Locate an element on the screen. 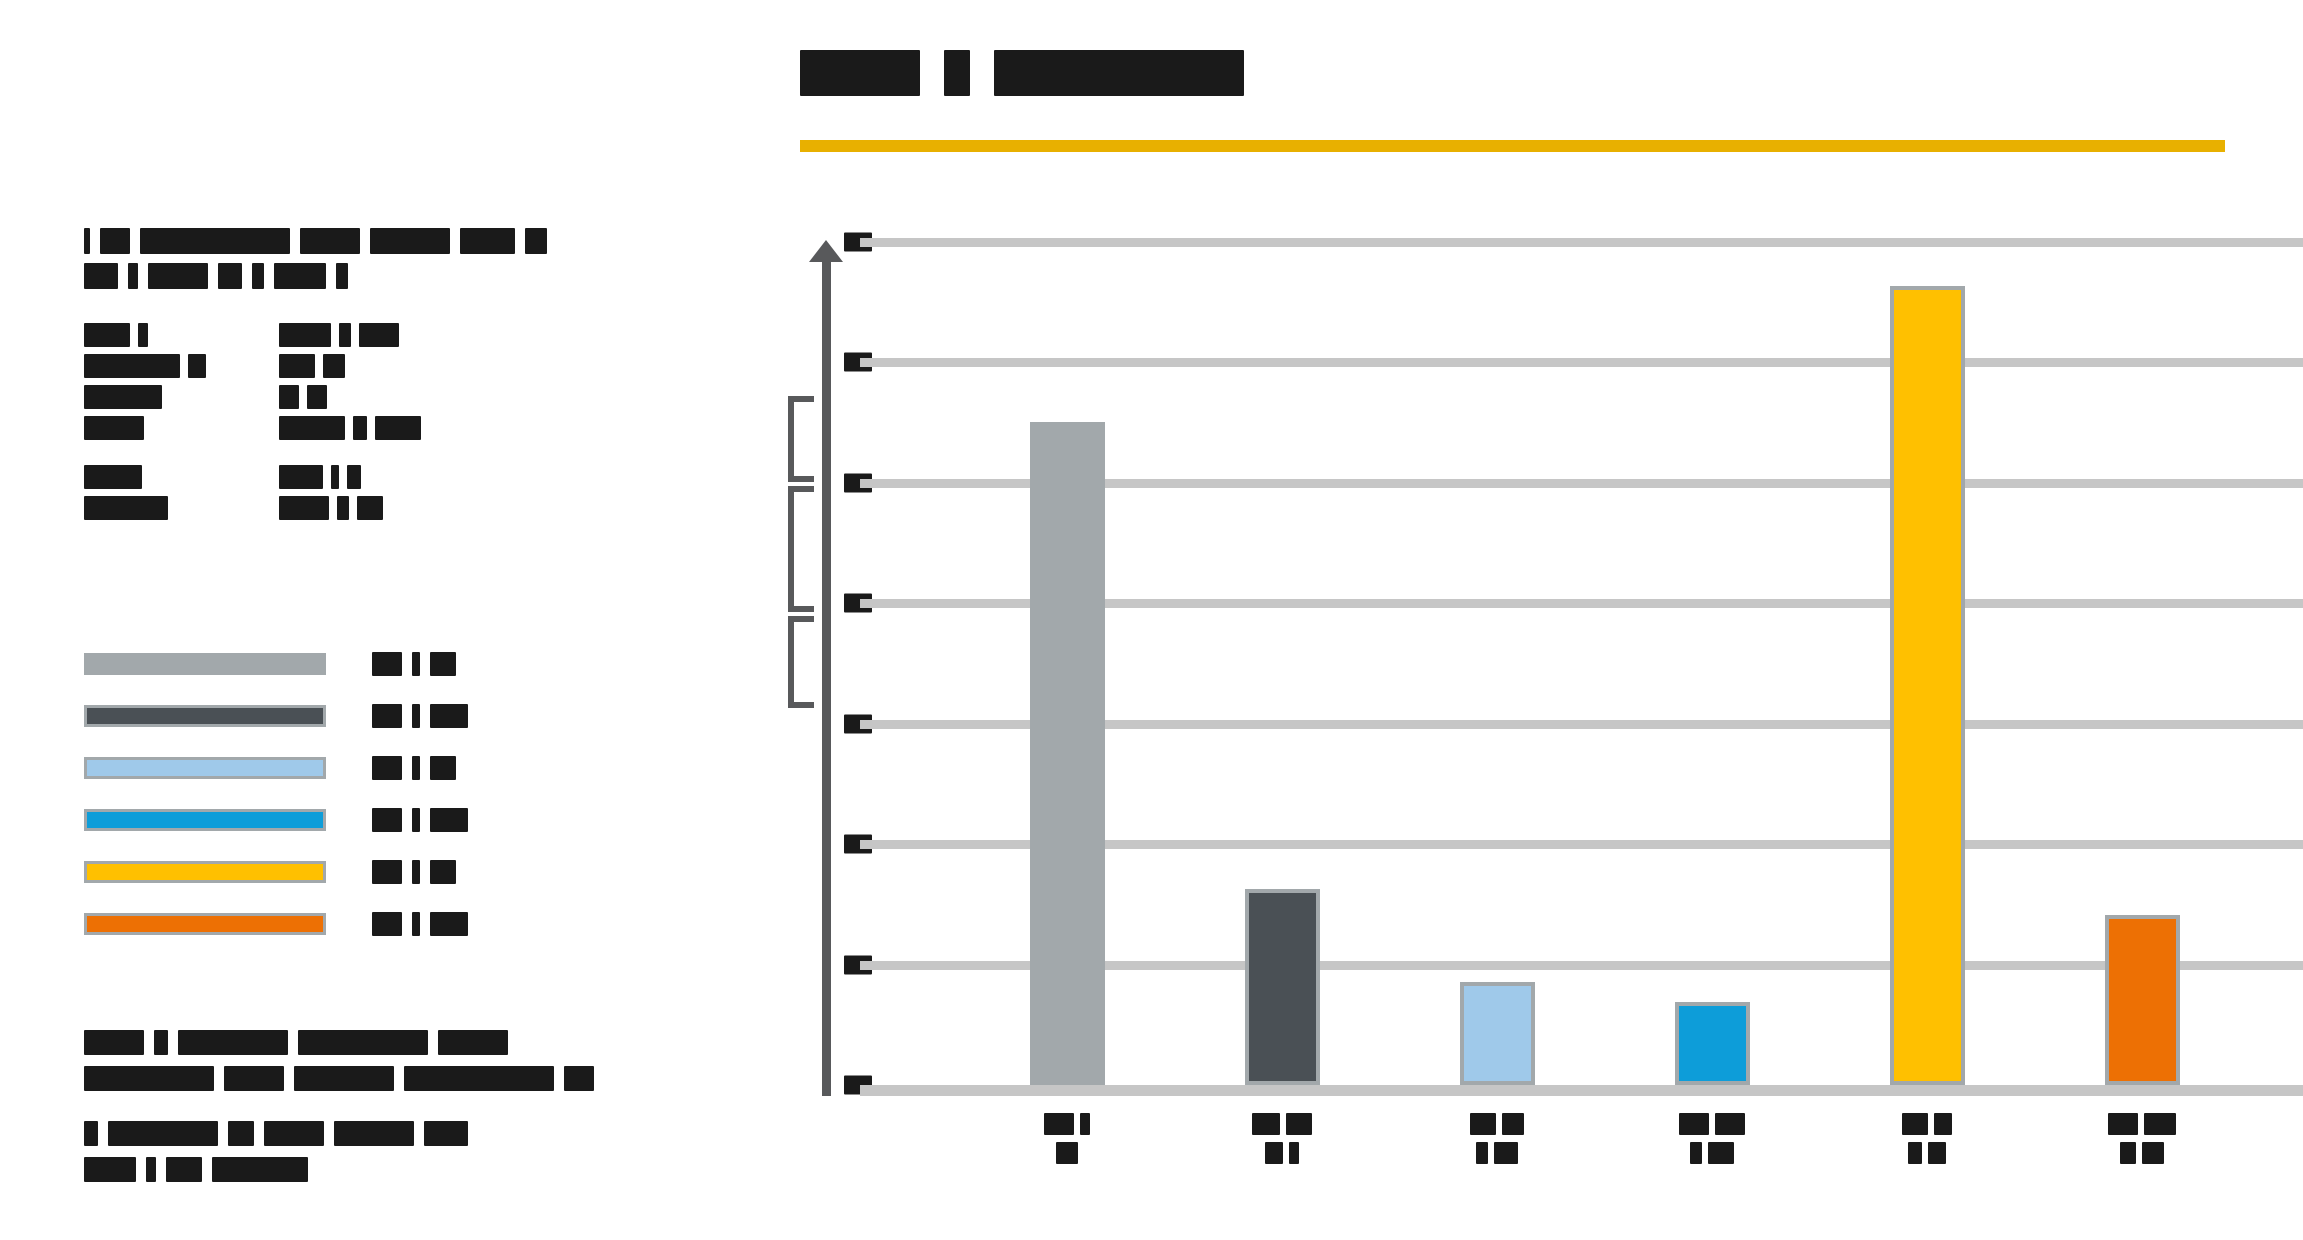 Image resolution: width=2303 pixels, height=1240 pixels. y-axis-arrow-icon is located at coordinates (826, 251).